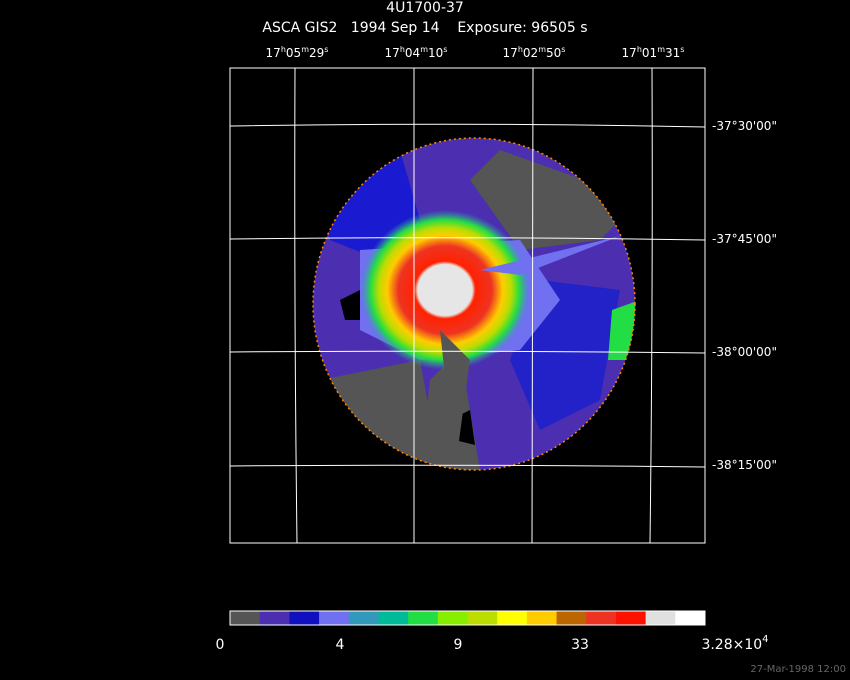 Image resolution: width=850 pixels, height=680 pixels. What do you see at coordinates (316, 53) in the screenshot?
I see `ra-value: 29` at bounding box center [316, 53].